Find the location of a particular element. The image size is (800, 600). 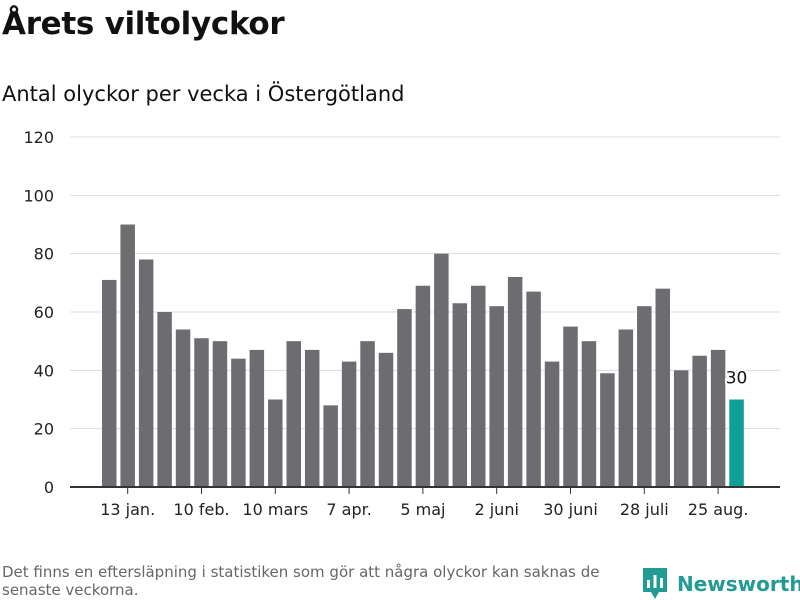

x-tick-label: 2 juni is located at coordinates (496, 509).